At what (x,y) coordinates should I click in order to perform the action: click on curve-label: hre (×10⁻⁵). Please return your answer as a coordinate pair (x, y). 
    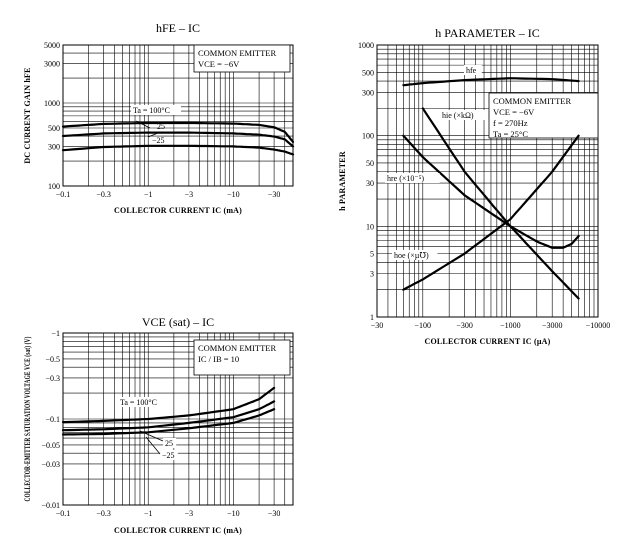
    Looking at the image, I should click on (405, 178).